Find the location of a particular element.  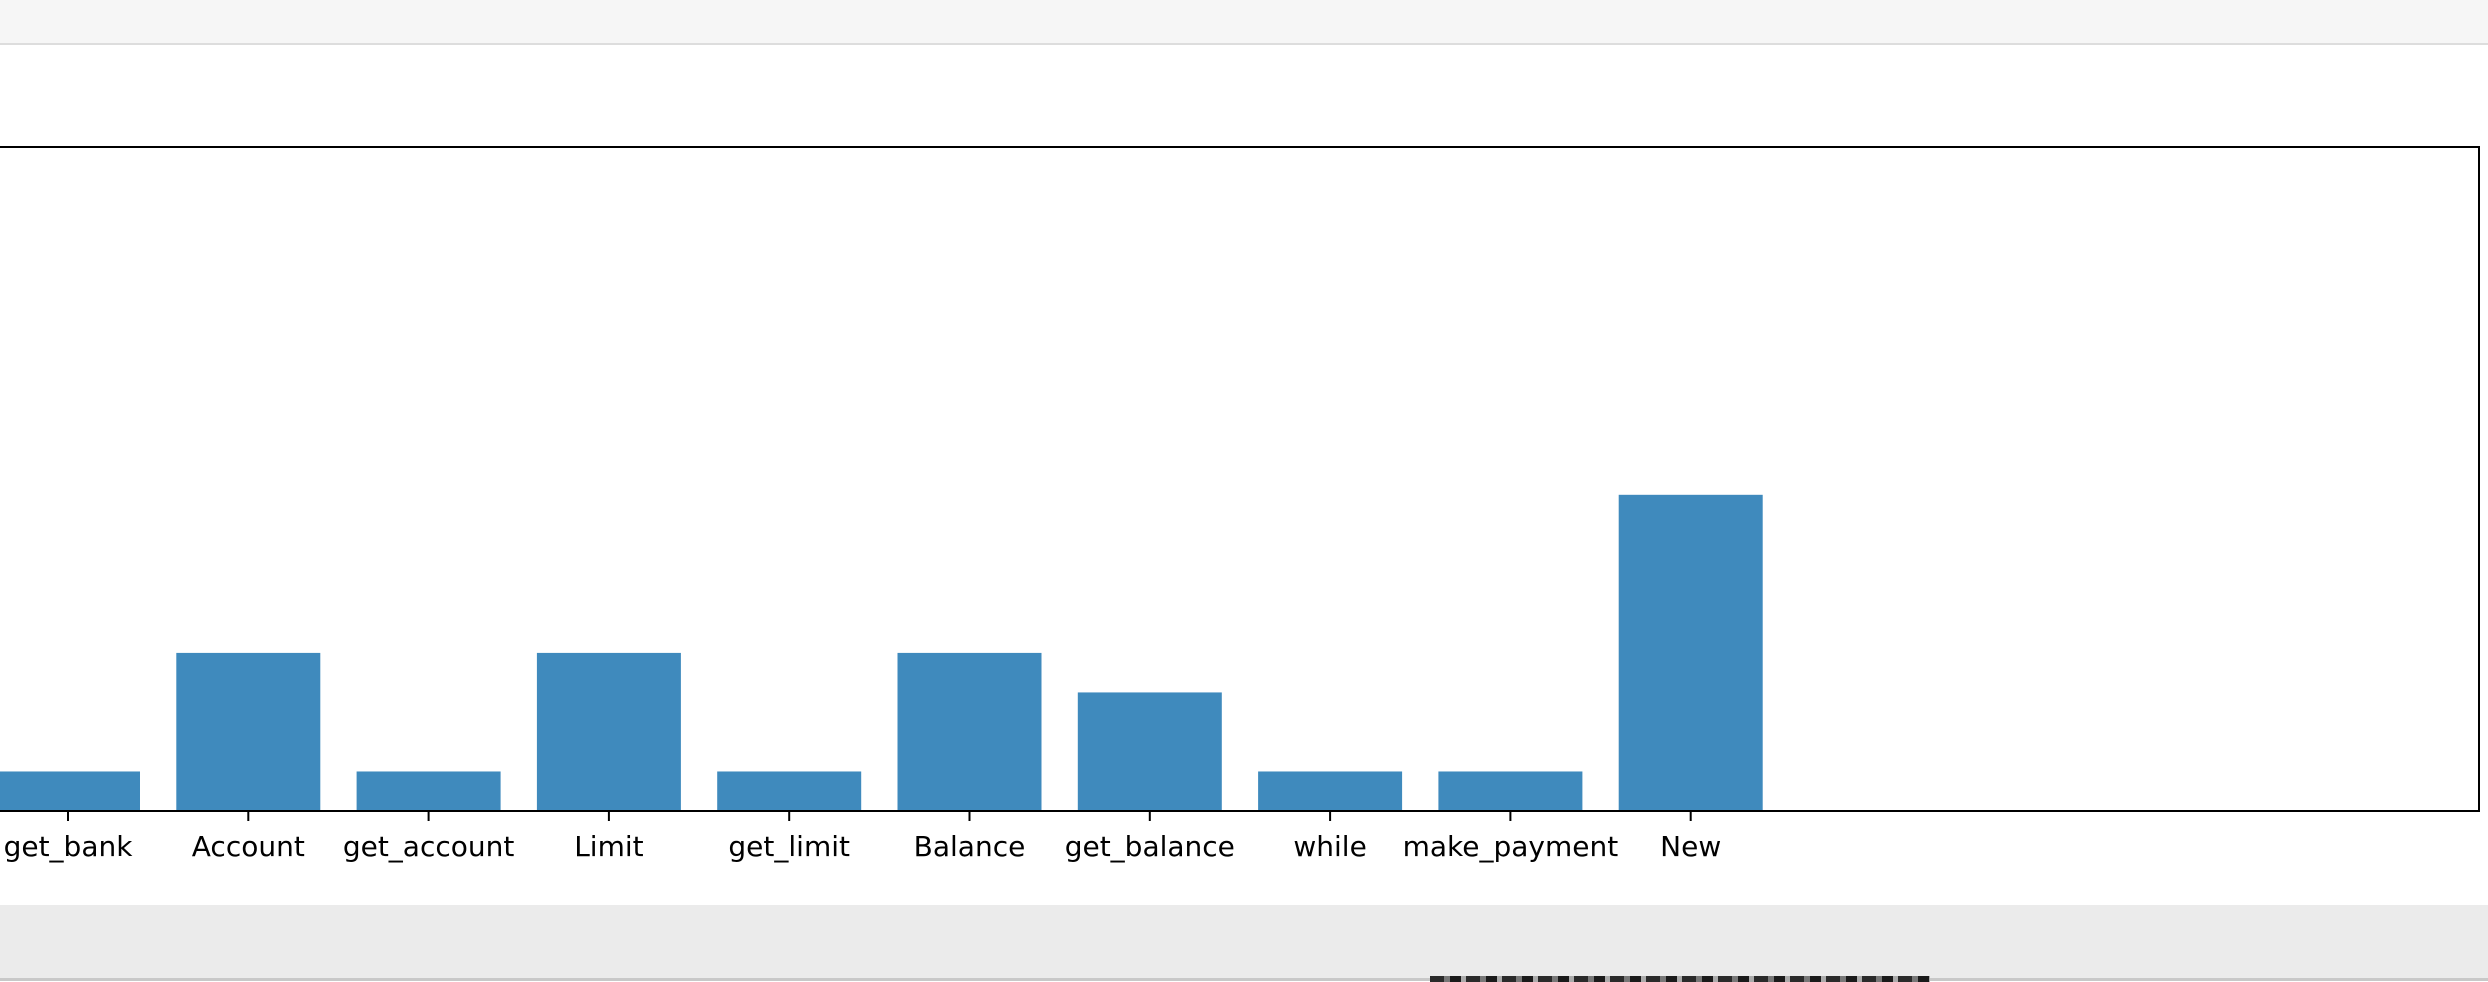

x-tick-label: while is located at coordinates (1329, 846).